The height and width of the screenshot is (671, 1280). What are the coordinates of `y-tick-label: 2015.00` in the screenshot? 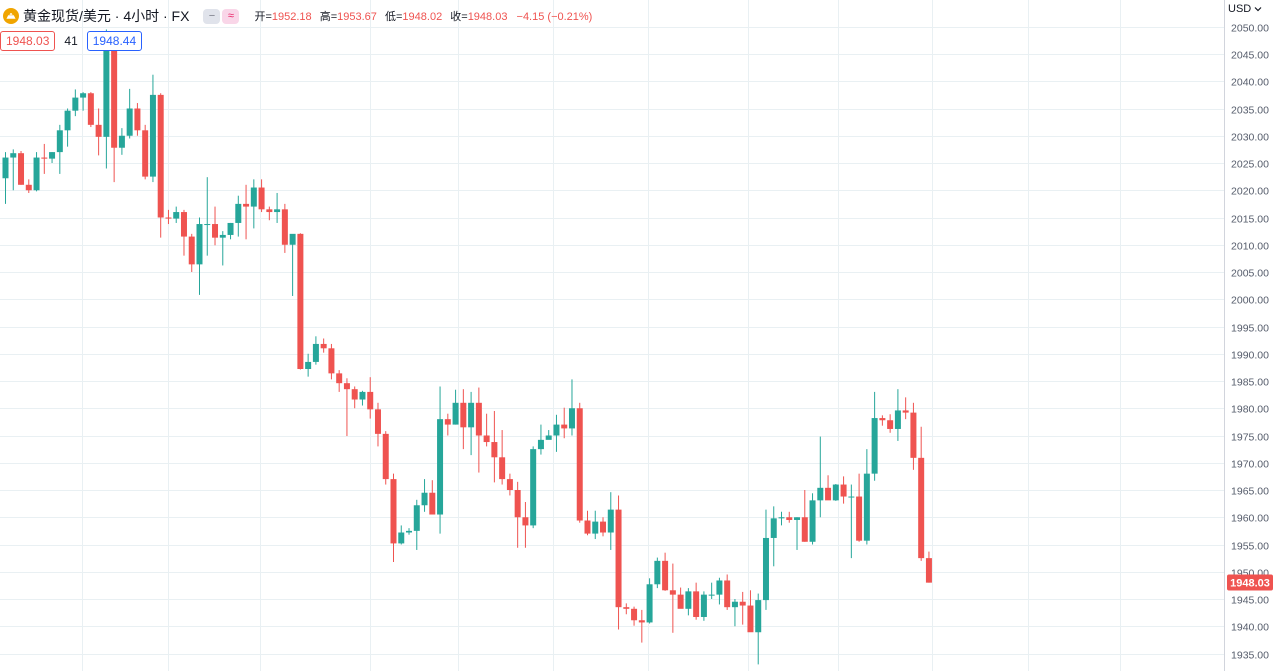 It's located at (1250, 220).